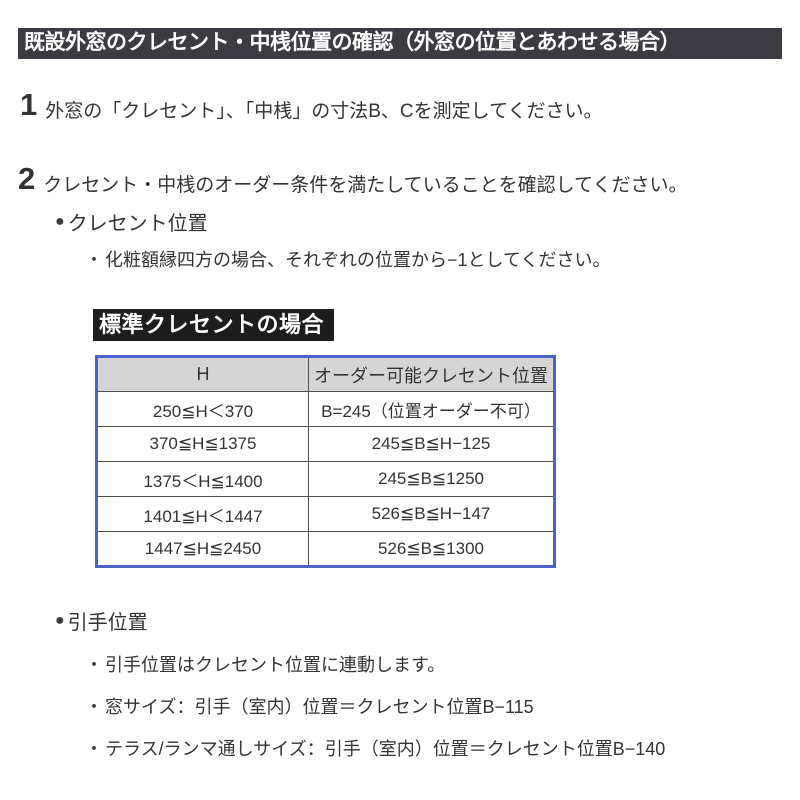  Describe the element at coordinates (319, 707) in the screenshot. I see `handle-note-2-text: 窓サイズ：引手（室内）位置＝クレセント位置B−115` at that location.